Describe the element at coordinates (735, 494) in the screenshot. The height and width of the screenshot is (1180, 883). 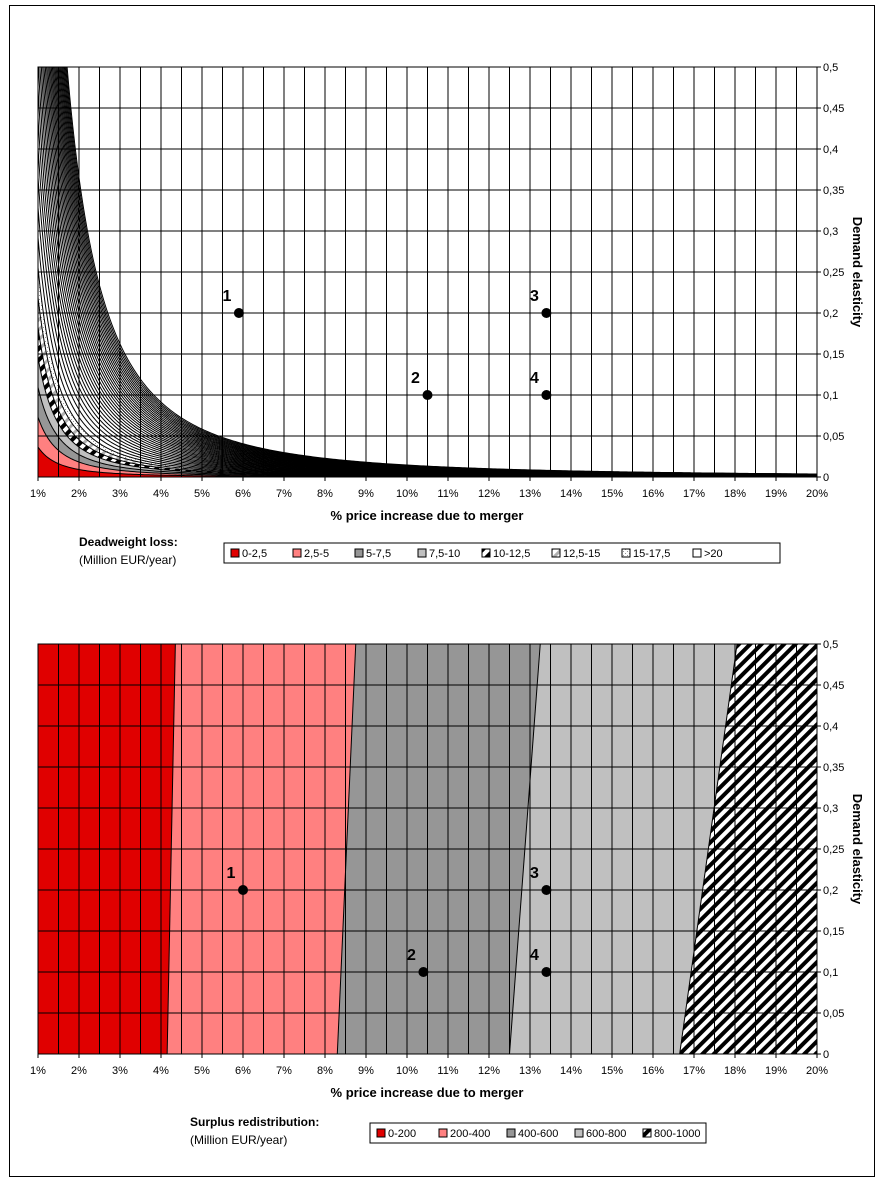
I see `x-tick-label: 18%` at that location.